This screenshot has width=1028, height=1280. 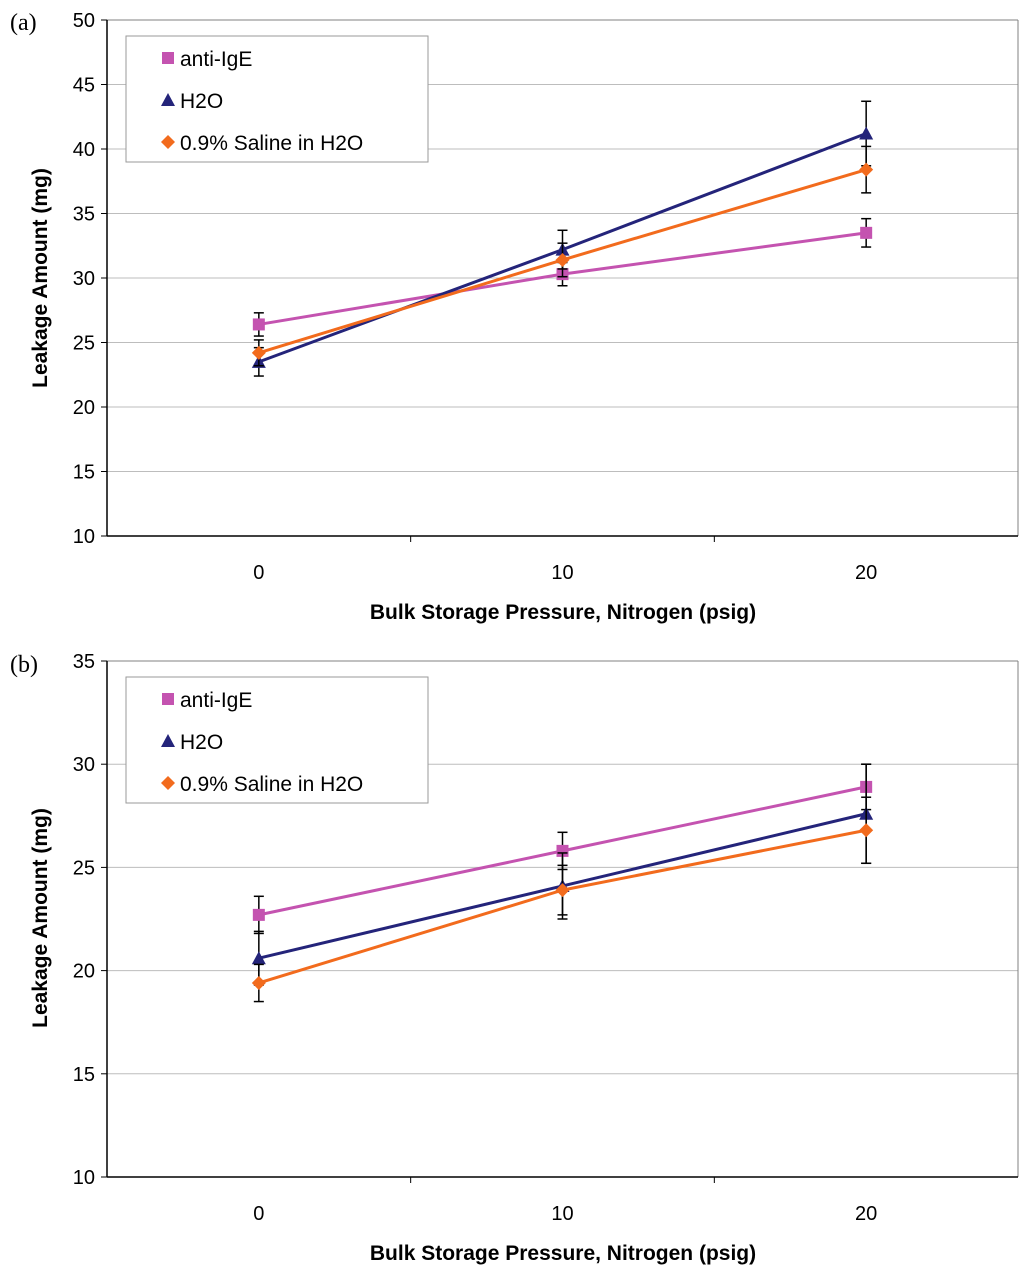 What do you see at coordinates (84, 150) in the screenshot?
I see `y-tick-label: 40` at bounding box center [84, 150].